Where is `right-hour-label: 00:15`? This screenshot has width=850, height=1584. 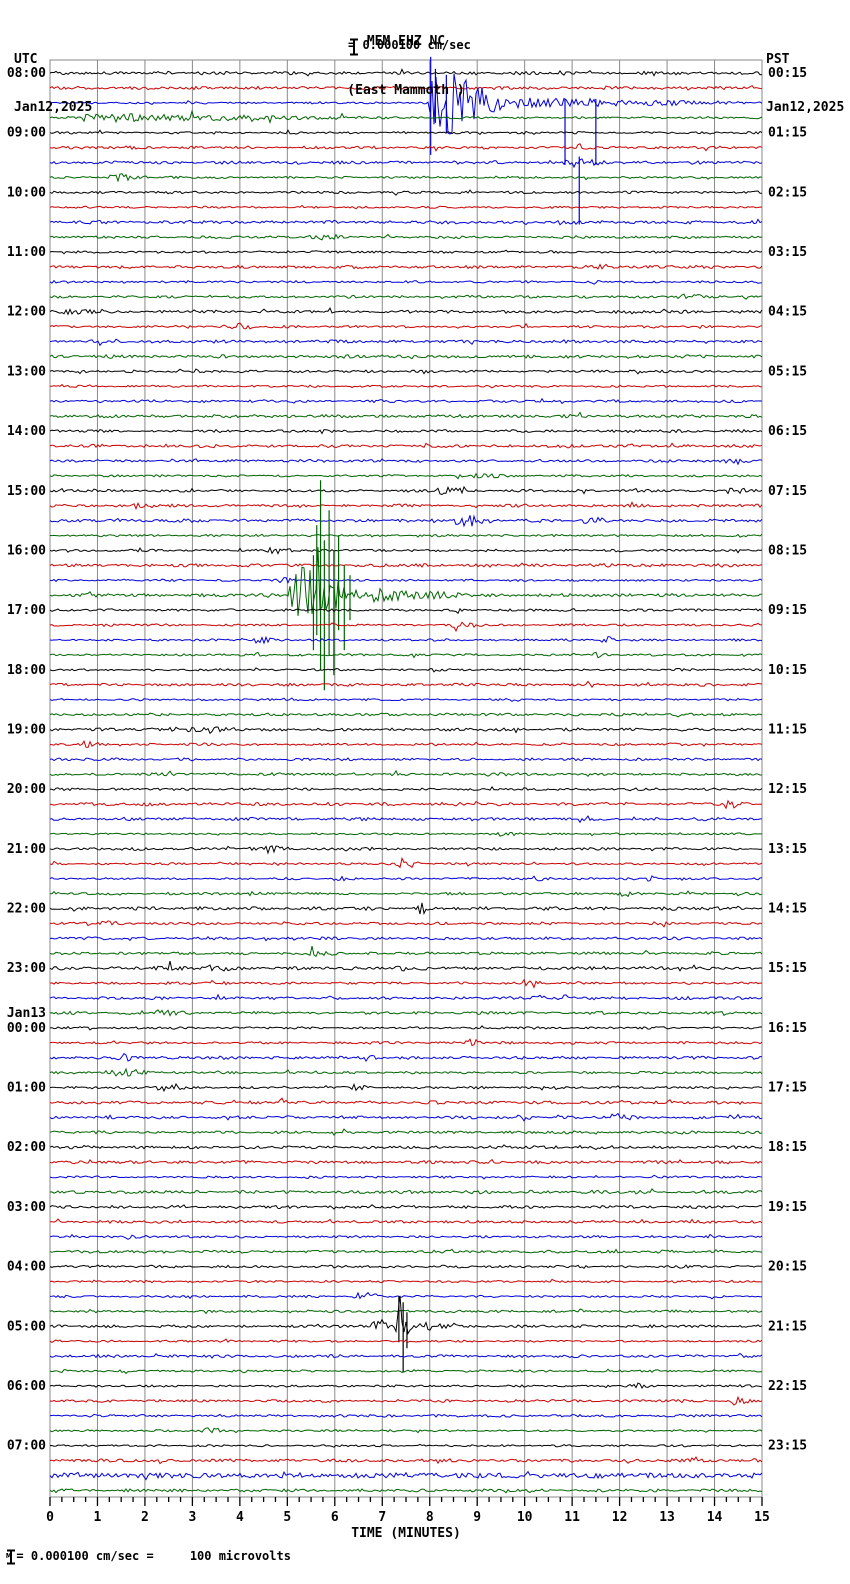
right-hour-label: 00:15 is located at coordinates (787, 73).